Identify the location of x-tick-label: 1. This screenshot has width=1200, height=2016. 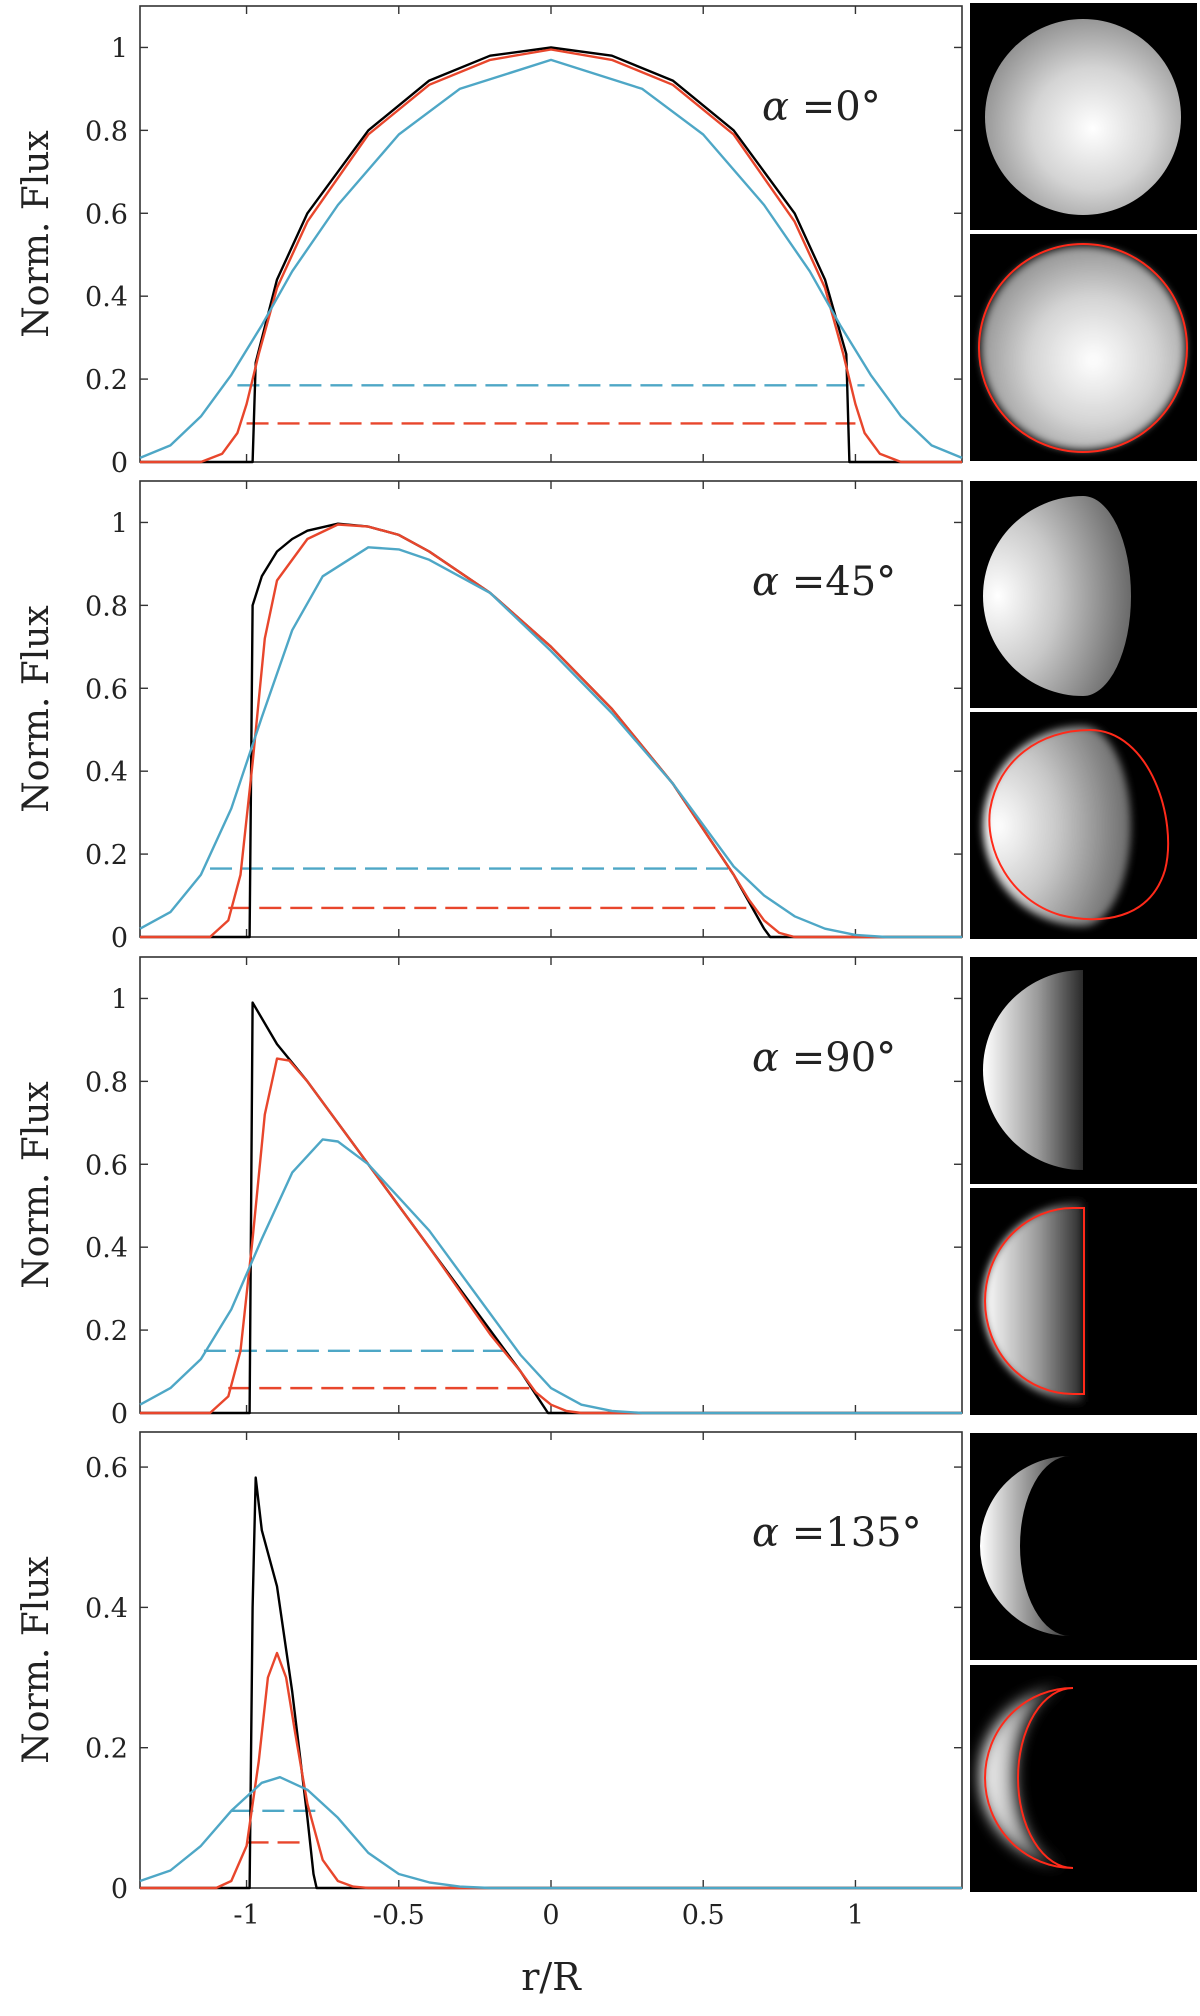
(855, 1915).